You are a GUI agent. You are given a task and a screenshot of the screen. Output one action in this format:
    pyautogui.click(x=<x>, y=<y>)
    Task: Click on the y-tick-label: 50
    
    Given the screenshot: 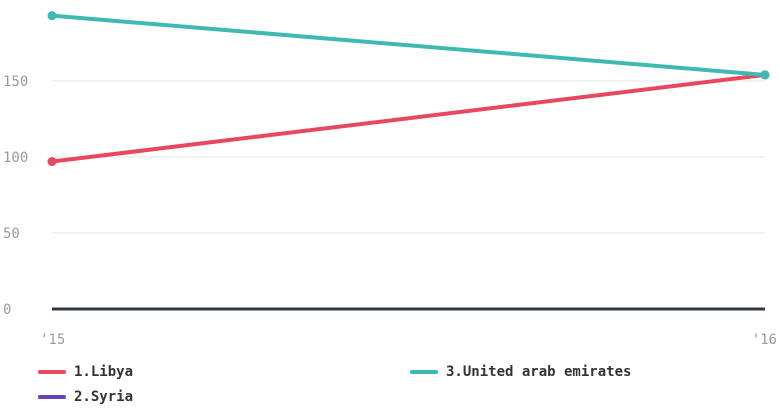 What is the action you would take?
    pyautogui.click(x=11, y=234)
    